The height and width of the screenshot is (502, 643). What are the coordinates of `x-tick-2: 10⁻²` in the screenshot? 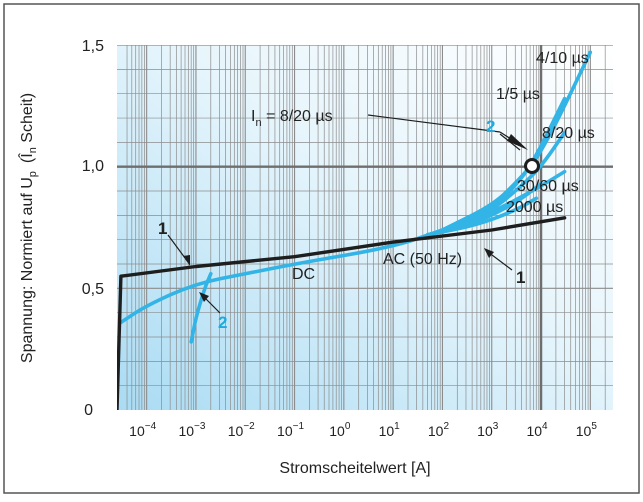 It's located at (241, 430).